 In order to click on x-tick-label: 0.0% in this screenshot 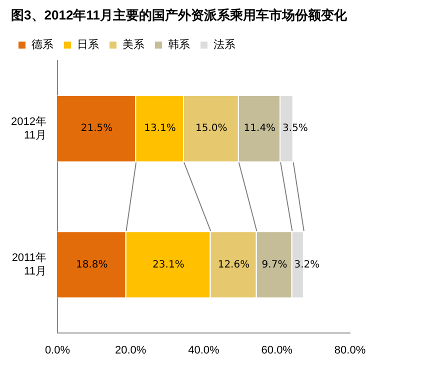, I will do `click(57, 350)`.